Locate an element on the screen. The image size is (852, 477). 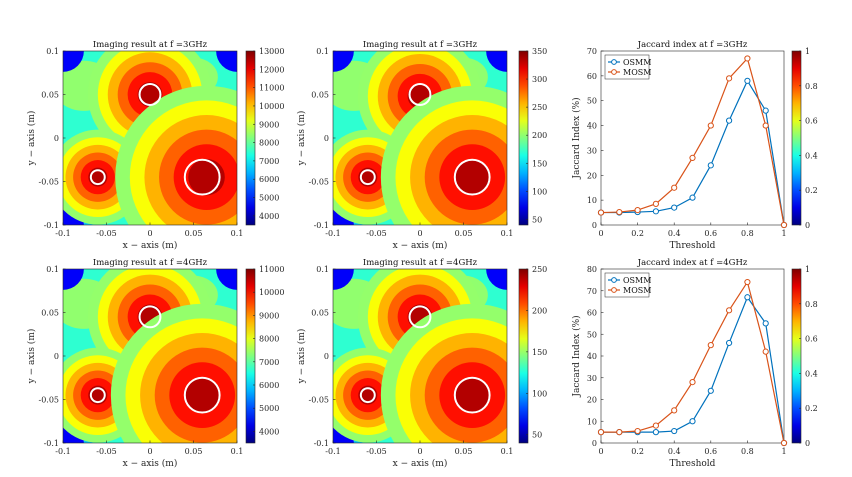
y-tick-label: 40 is located at coordinates (592, 356).